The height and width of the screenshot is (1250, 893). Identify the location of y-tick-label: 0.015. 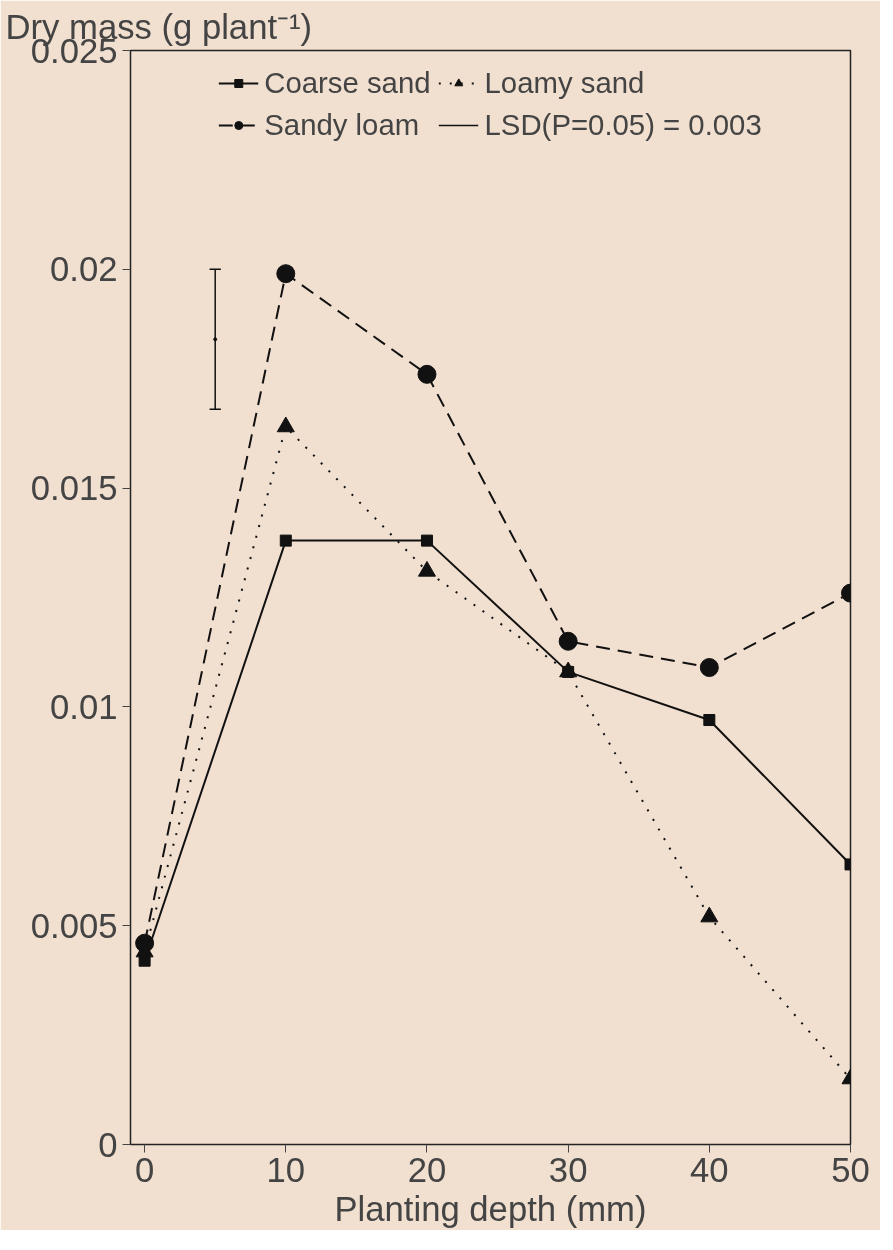
(74, 488).